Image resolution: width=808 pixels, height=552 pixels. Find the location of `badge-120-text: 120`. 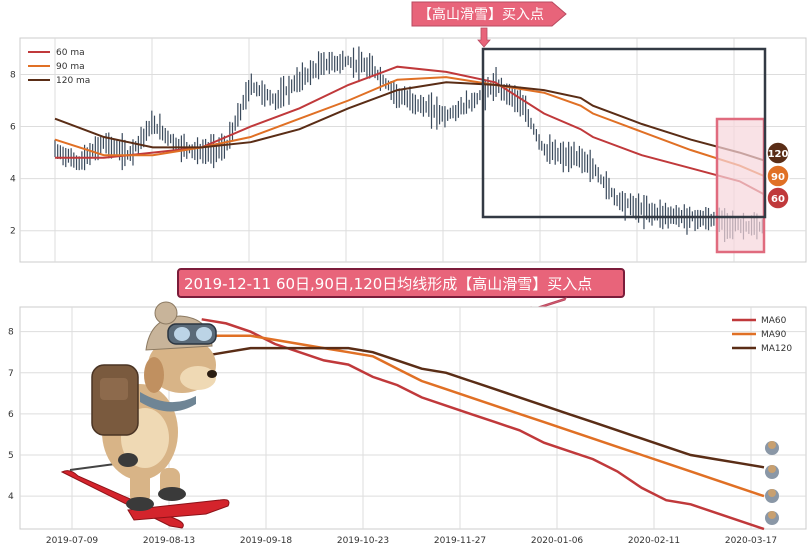

badge-120-text: 120 is located at coordinates (778, 154).